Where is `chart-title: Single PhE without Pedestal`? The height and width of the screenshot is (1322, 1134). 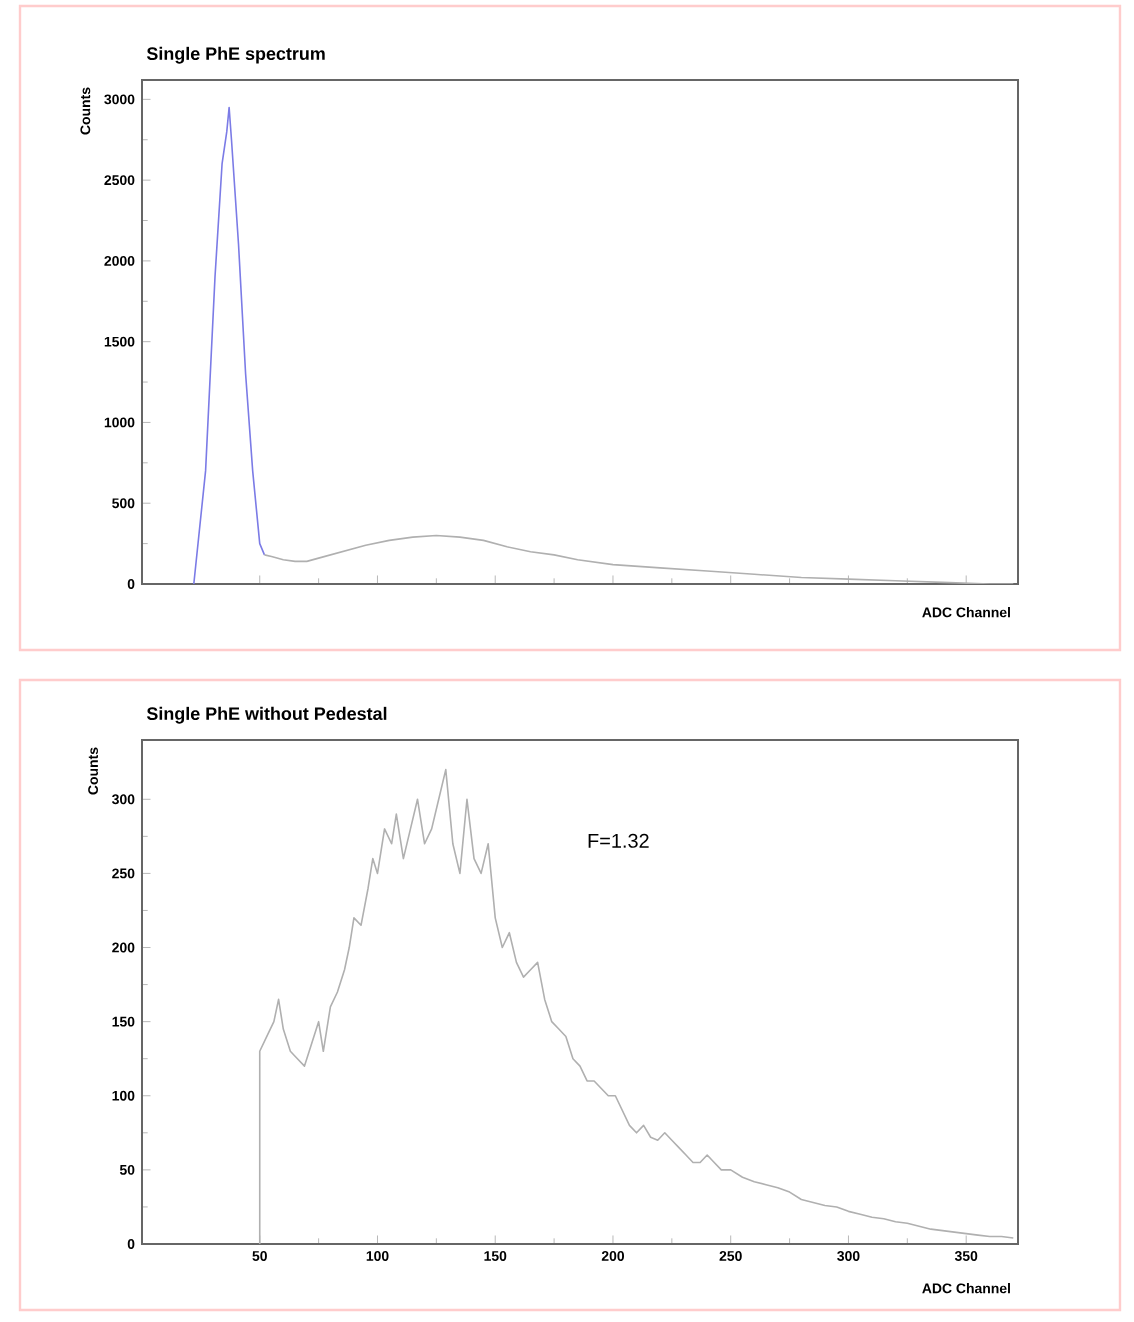 chart-title: Single PhE without Pedestal is located at coordinates (266, 715).